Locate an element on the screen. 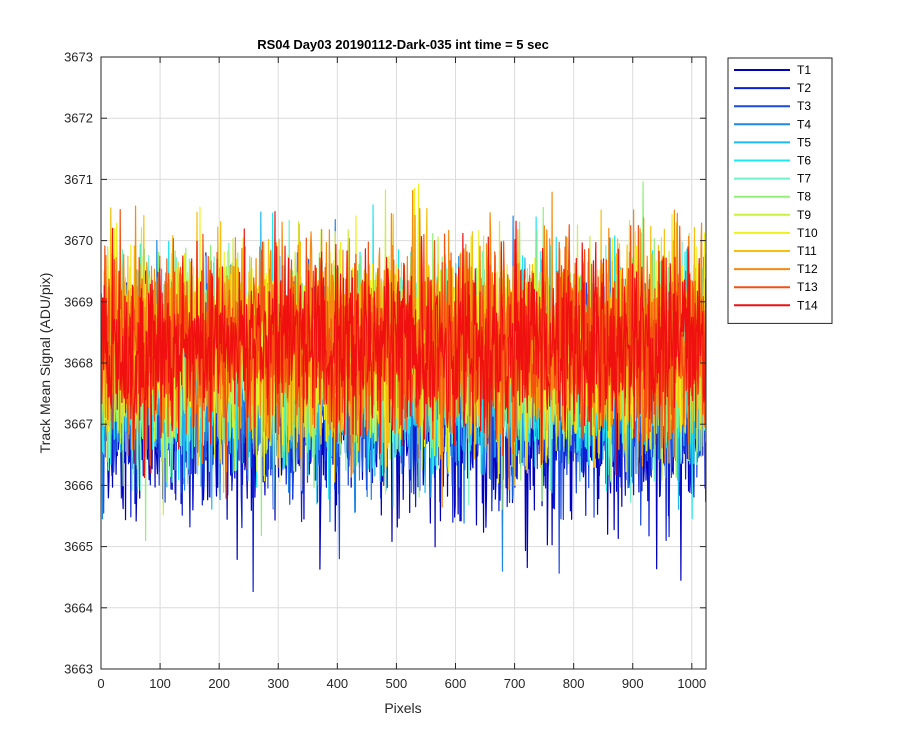  x-tick-label: 0 is located at coordinates (100, 683).